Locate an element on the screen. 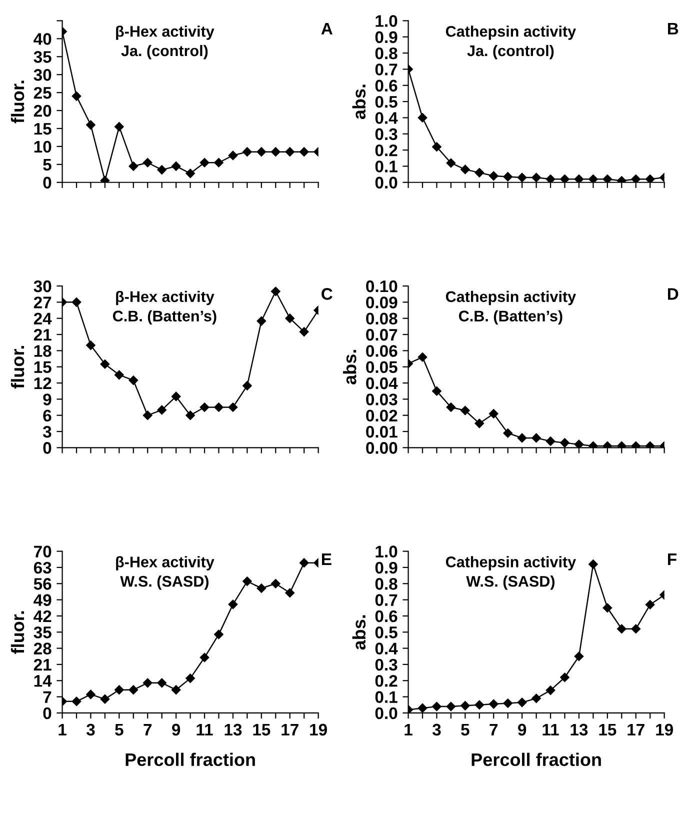 The width and height of the screenshot is (692, 829). y-tick-label: 9 is located at coordinates (47, 400).